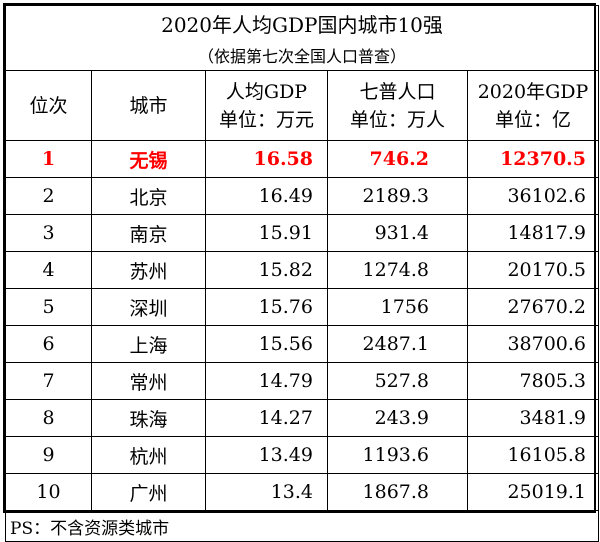 The height and width of the screenshot is (542, 600). I want to click on table-row: 3 南京 15.91 931.4 14817.9, so click(302, 233).